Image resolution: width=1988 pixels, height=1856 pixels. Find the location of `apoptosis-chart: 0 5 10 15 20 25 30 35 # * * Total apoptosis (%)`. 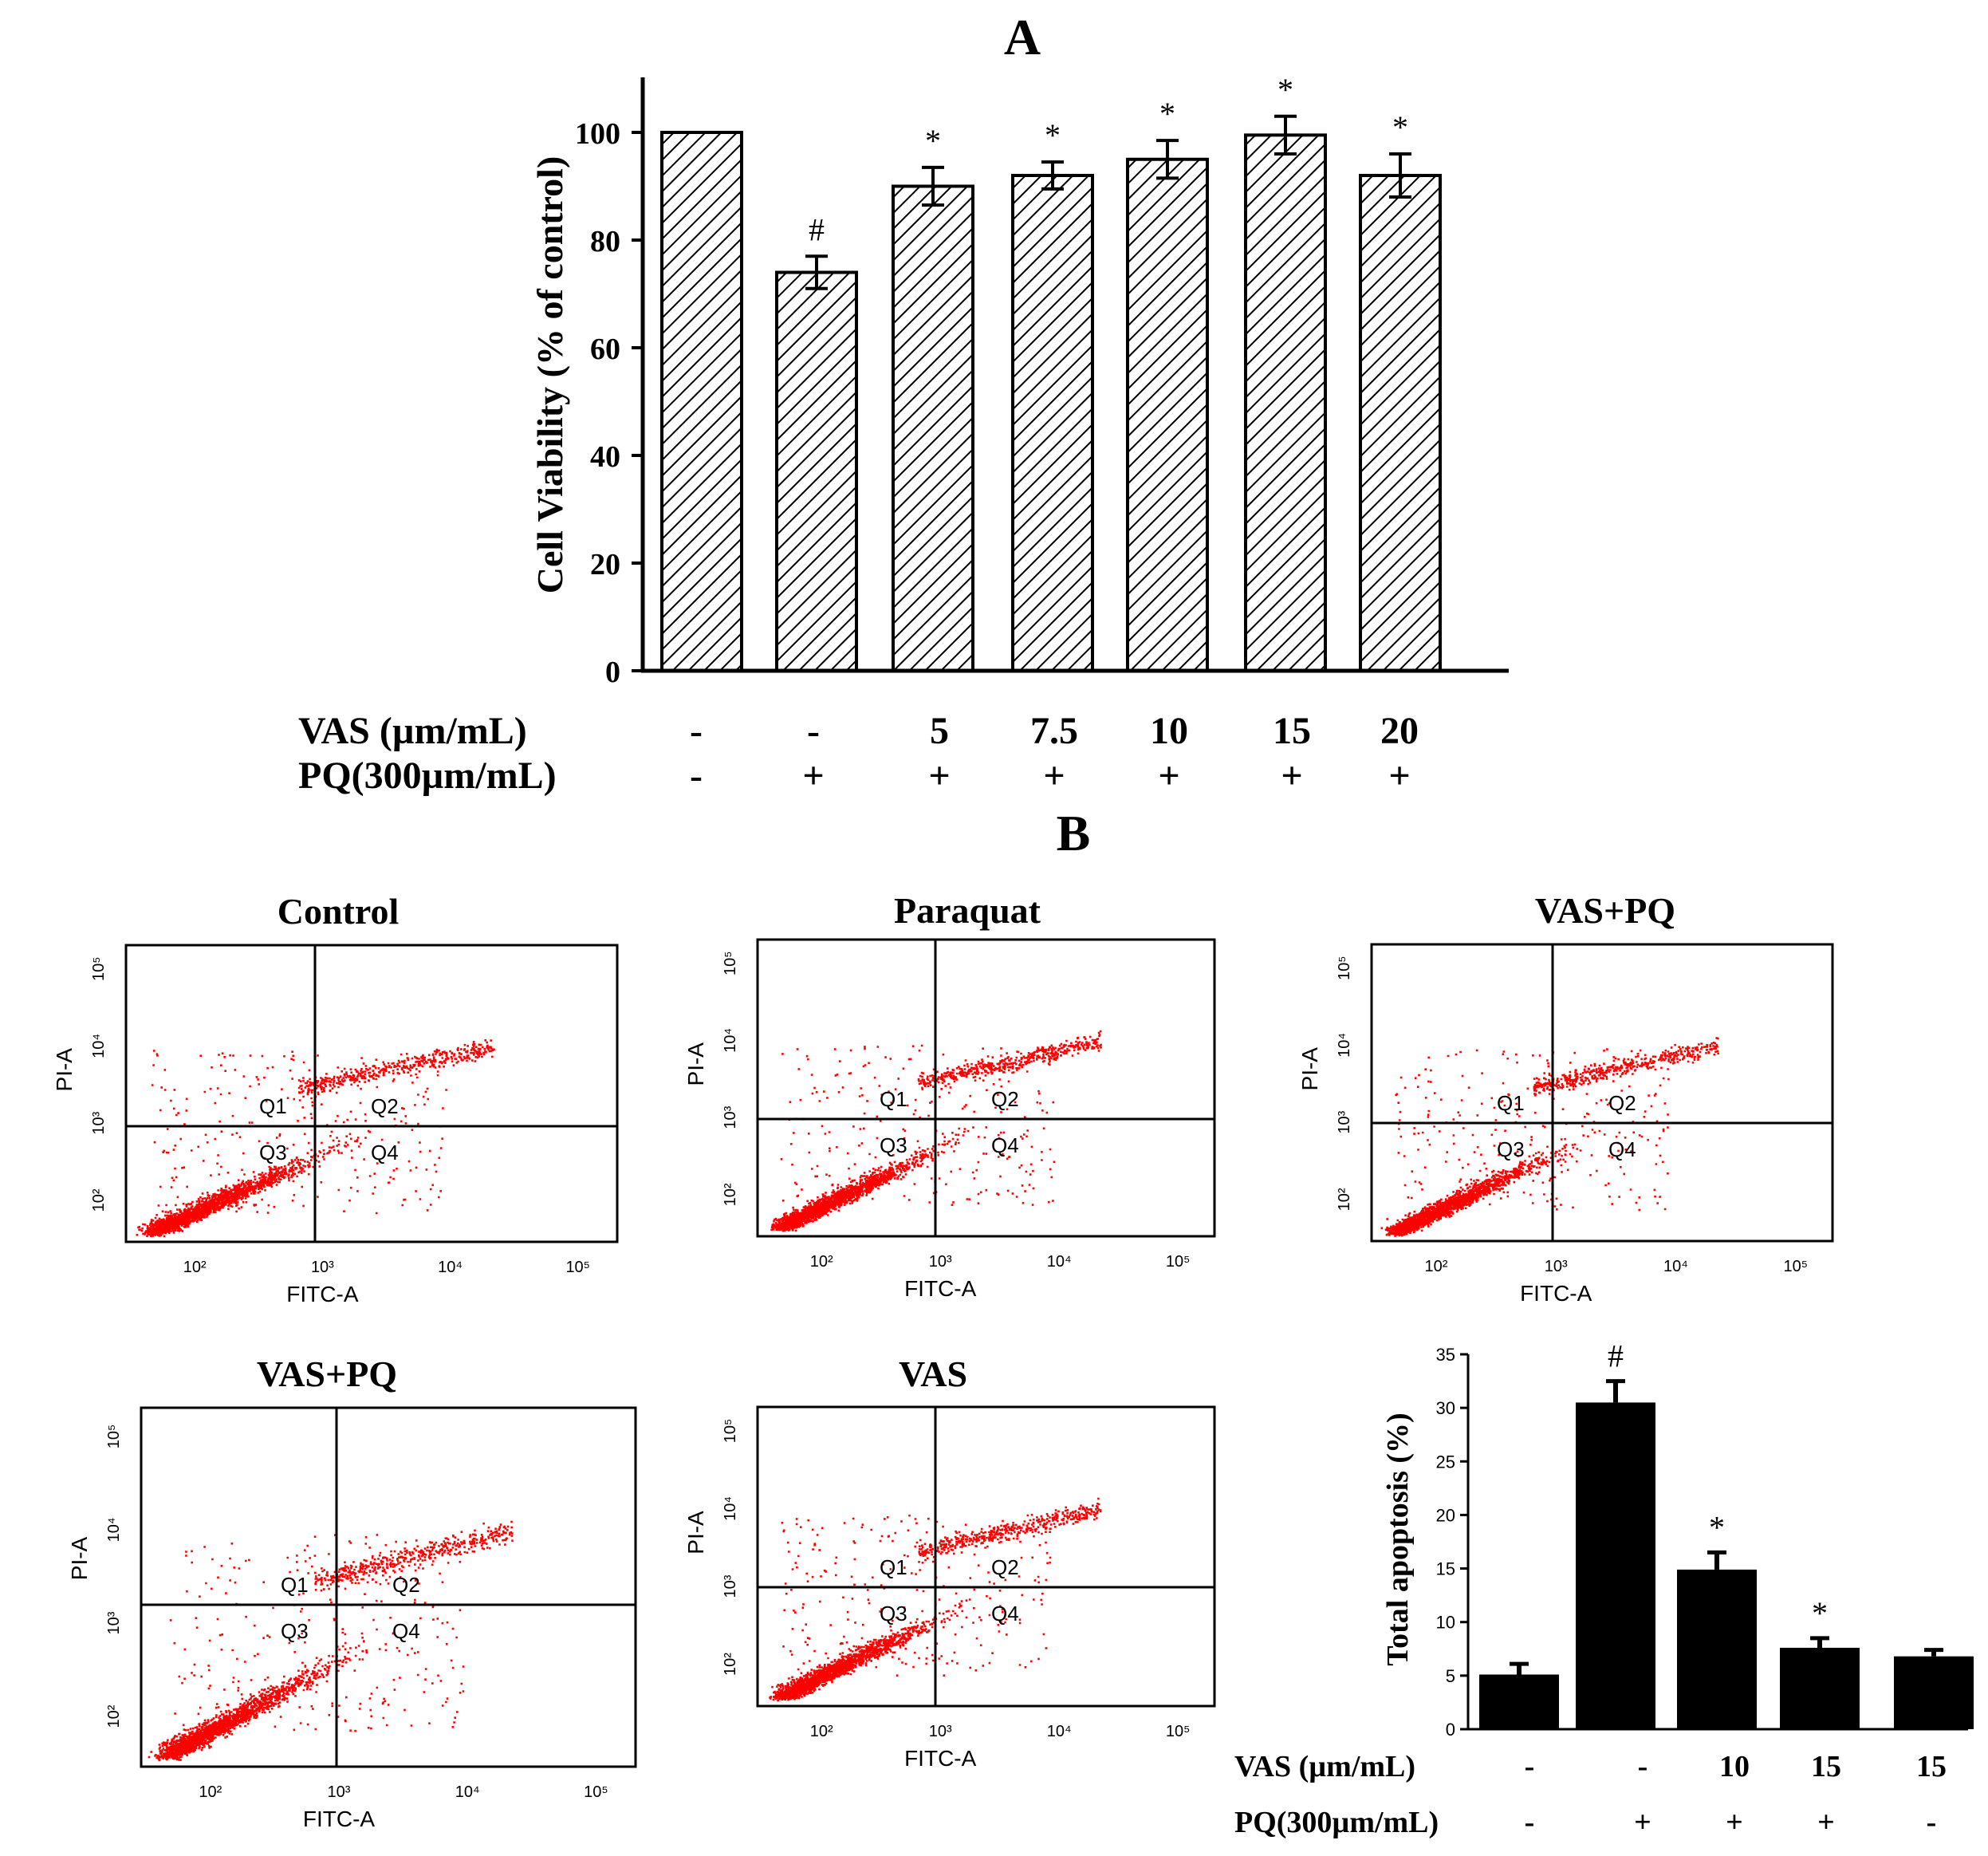

apoptosis-chart: 0 5 10 15 20 25 30 35 # * * Total apoptosis (%) is located at coordinates (1677, 1539).